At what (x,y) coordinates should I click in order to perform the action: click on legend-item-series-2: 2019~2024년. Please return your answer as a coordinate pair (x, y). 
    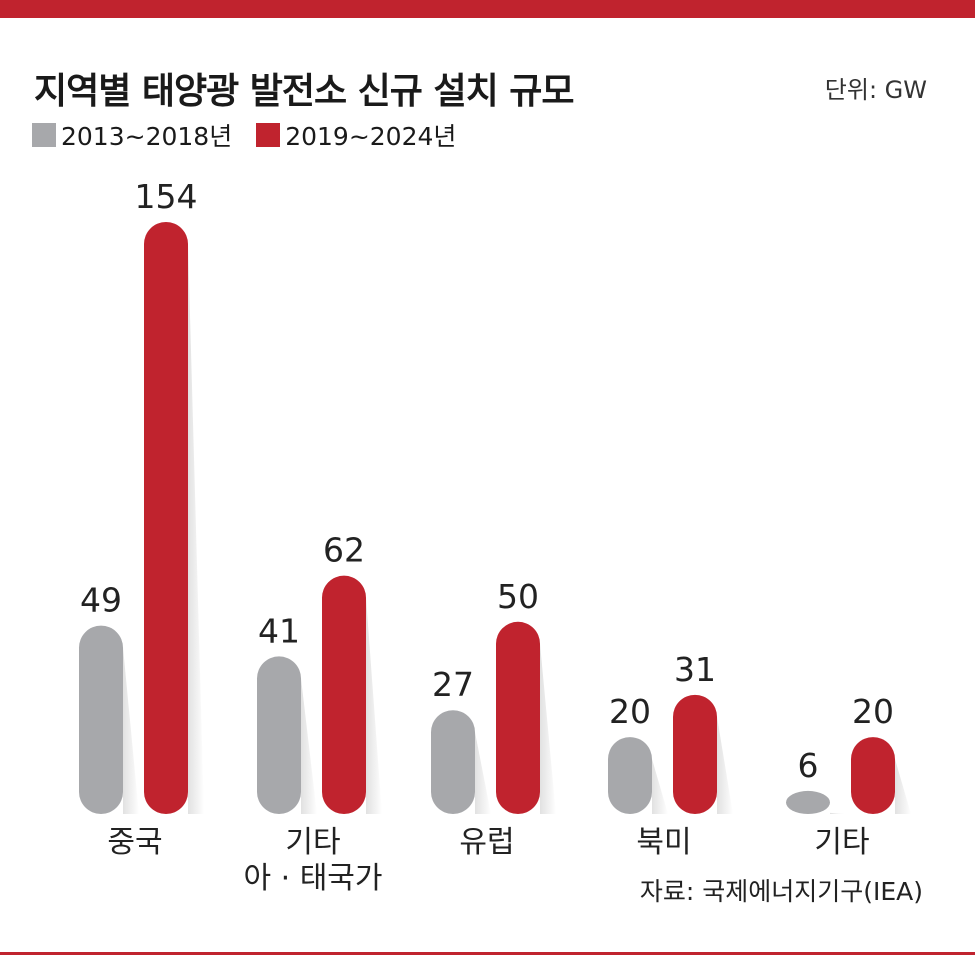
    Looking at the image, I should click on (356, 135).